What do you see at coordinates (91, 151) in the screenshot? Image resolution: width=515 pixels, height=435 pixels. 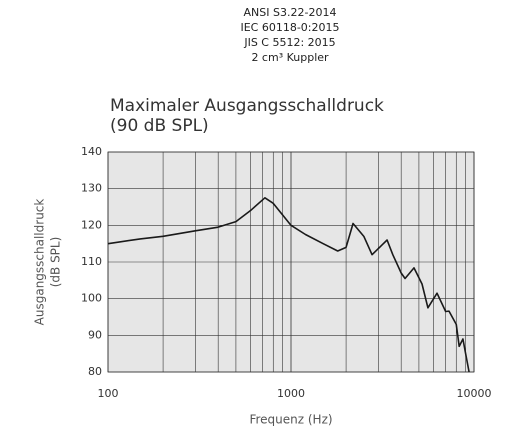 I see `y-tick-label: 140` at bounding box center [91, 151].